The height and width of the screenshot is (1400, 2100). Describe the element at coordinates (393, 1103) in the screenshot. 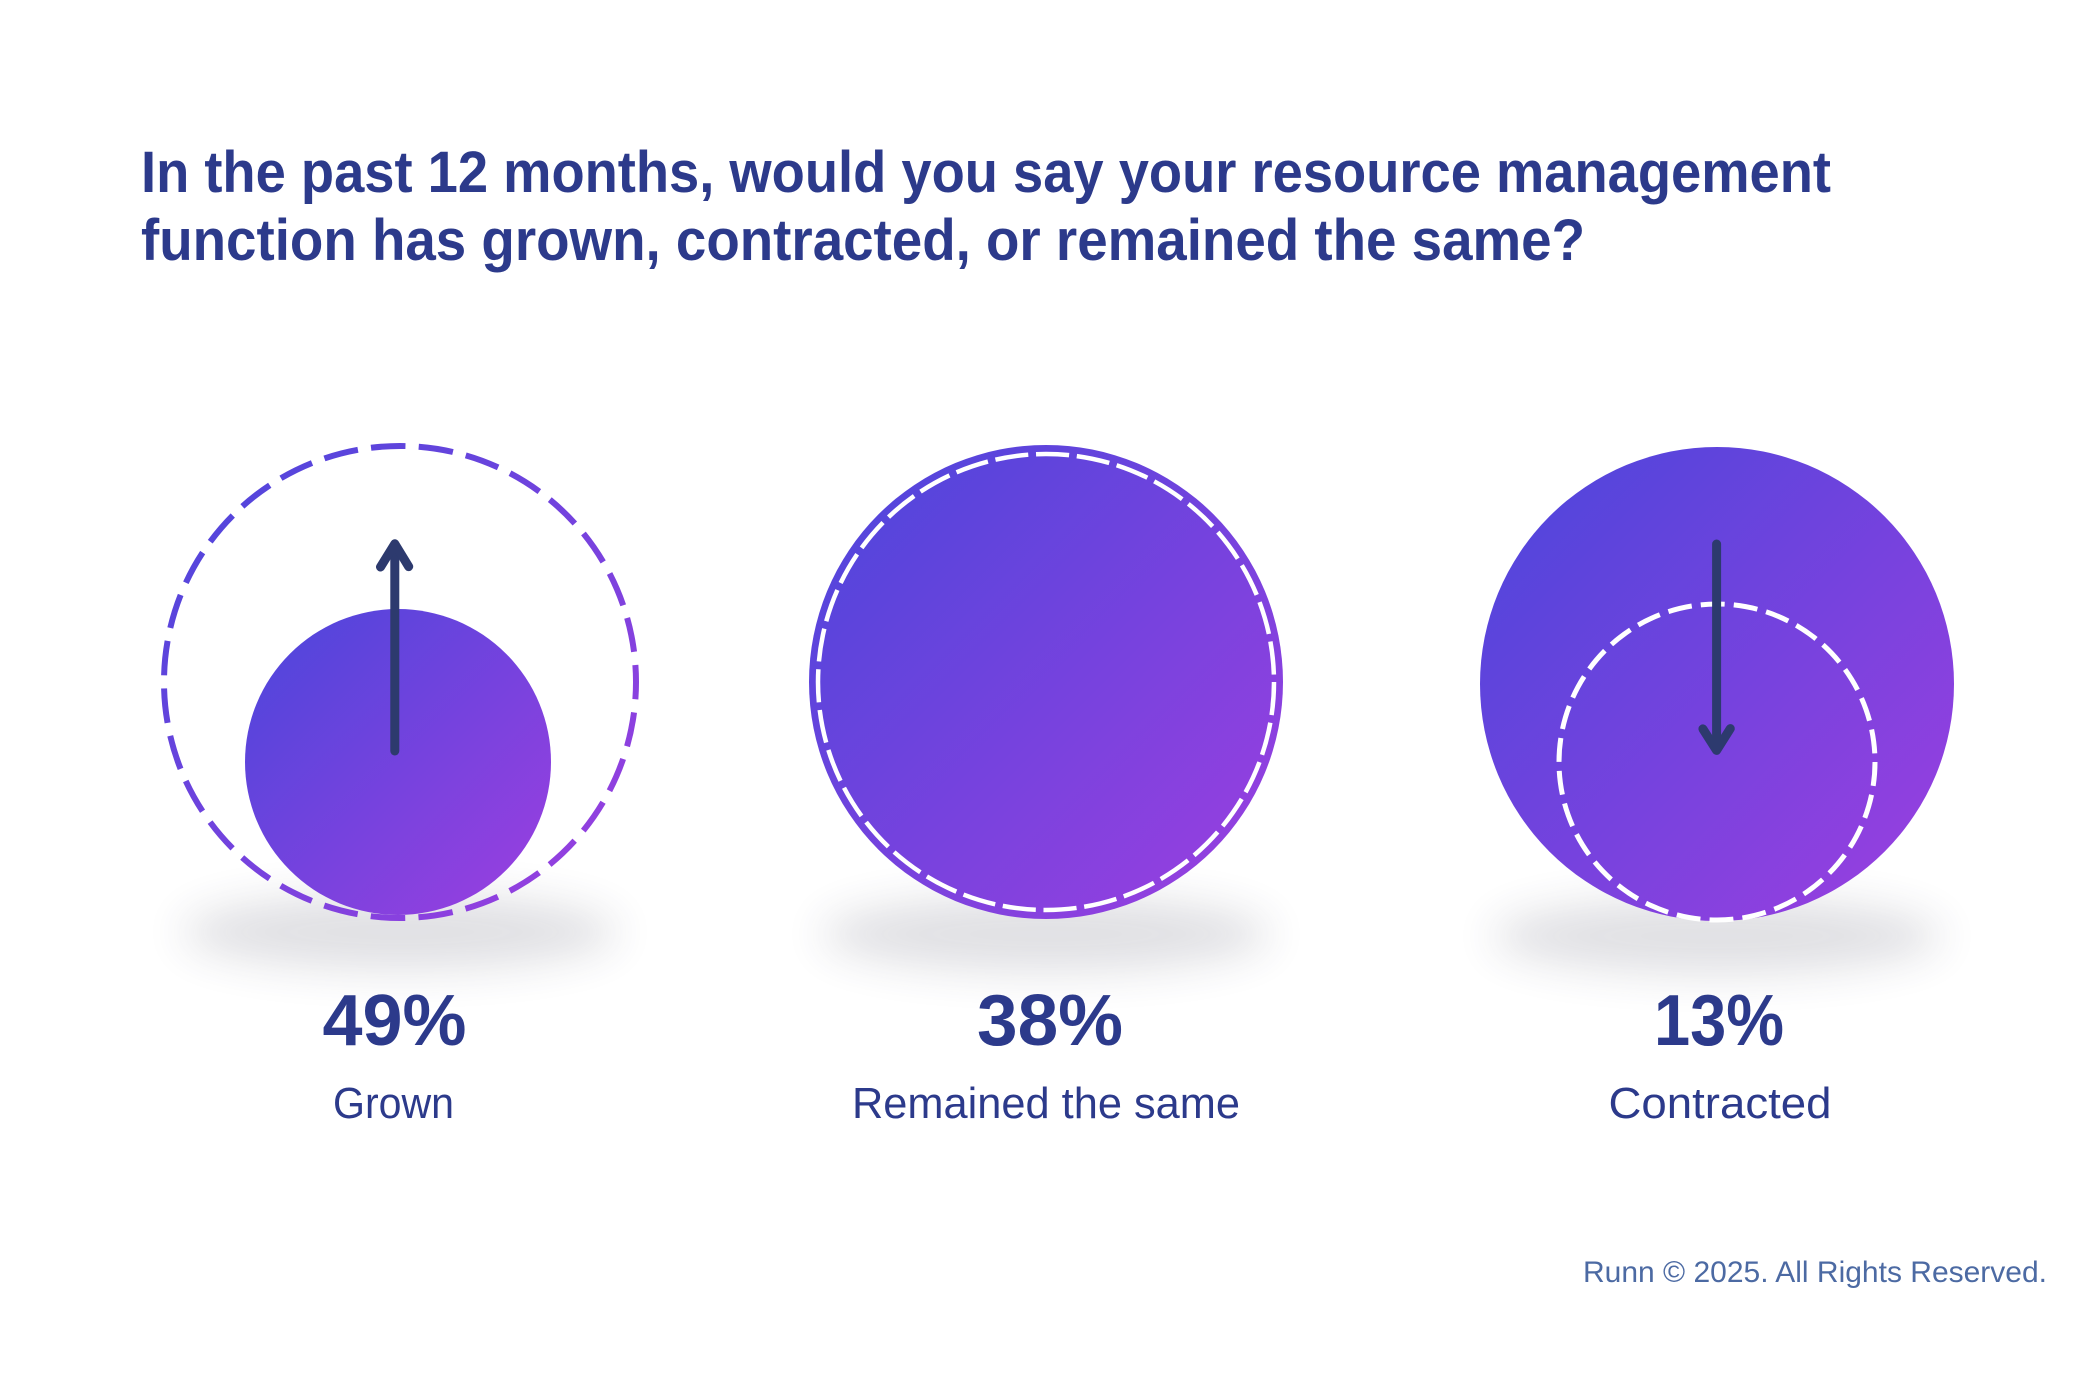

I see `svg-text: Grown` at that location.